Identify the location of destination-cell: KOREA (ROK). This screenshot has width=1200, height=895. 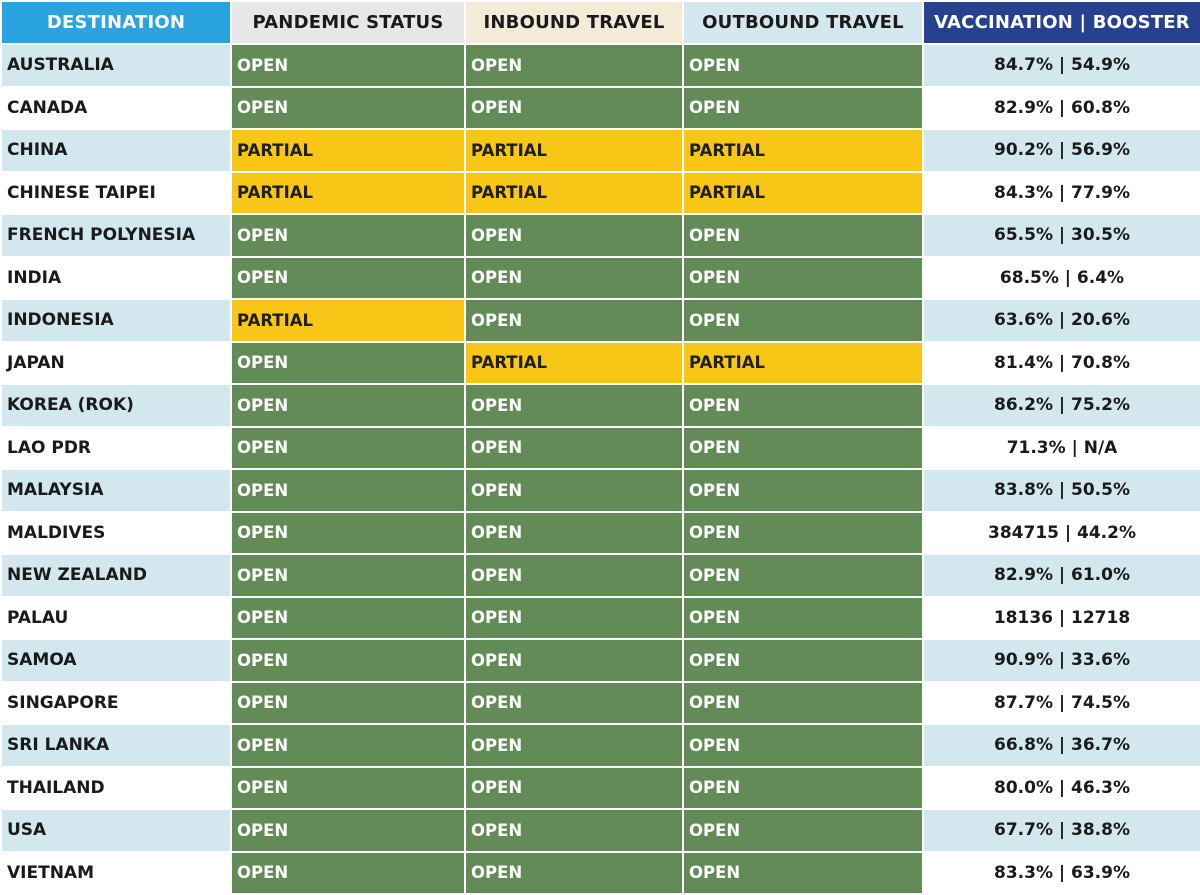
(116, 405).